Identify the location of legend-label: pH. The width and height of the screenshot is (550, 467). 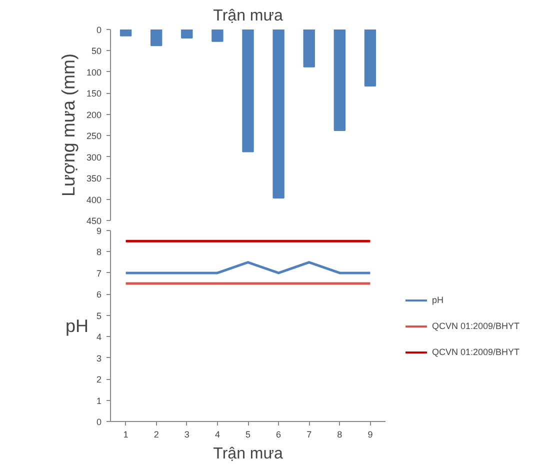
(438, 299).